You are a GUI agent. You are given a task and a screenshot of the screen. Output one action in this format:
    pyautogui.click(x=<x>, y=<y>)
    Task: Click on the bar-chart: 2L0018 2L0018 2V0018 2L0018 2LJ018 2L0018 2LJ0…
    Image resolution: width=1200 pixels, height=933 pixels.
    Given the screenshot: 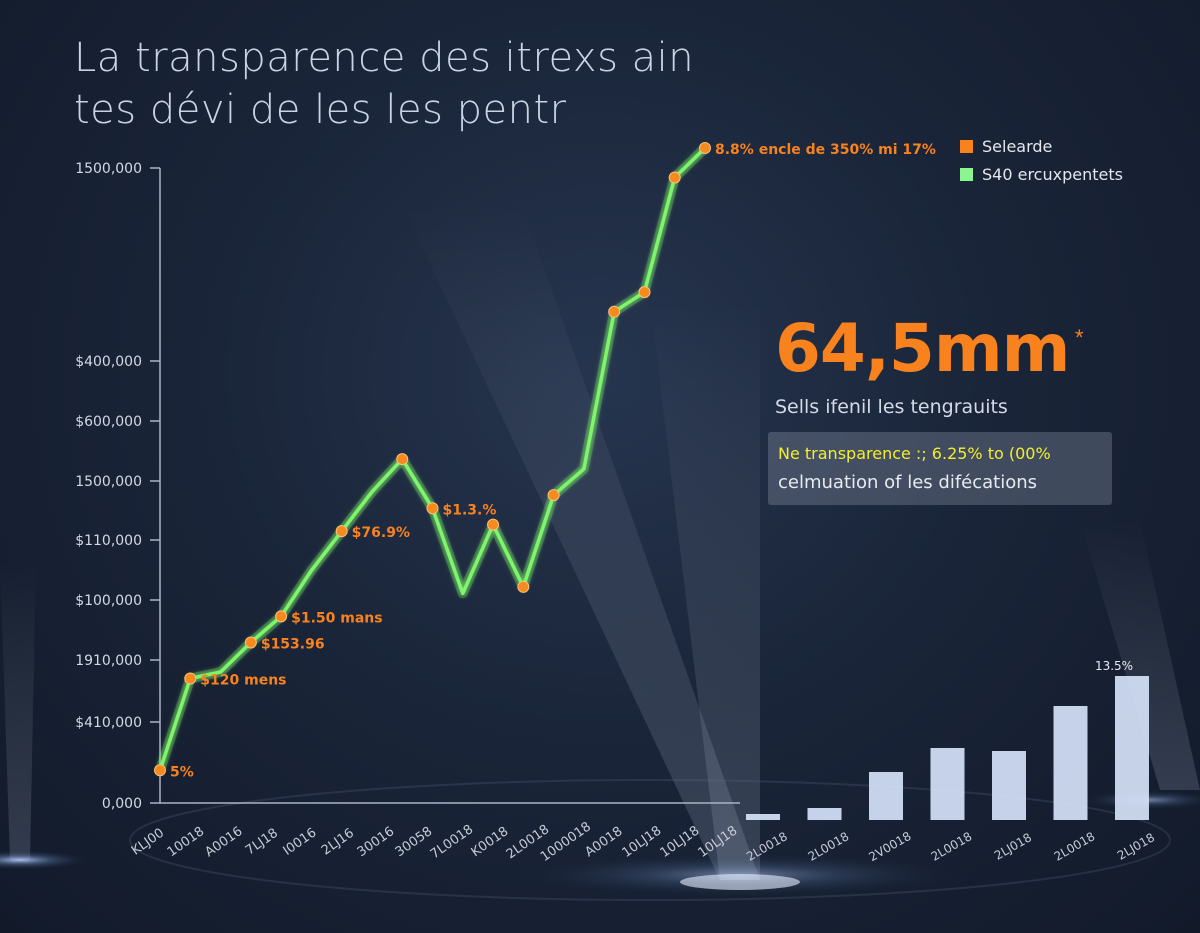 What is the action you would take?
    pyautogui.click(x=950, y=761)
    